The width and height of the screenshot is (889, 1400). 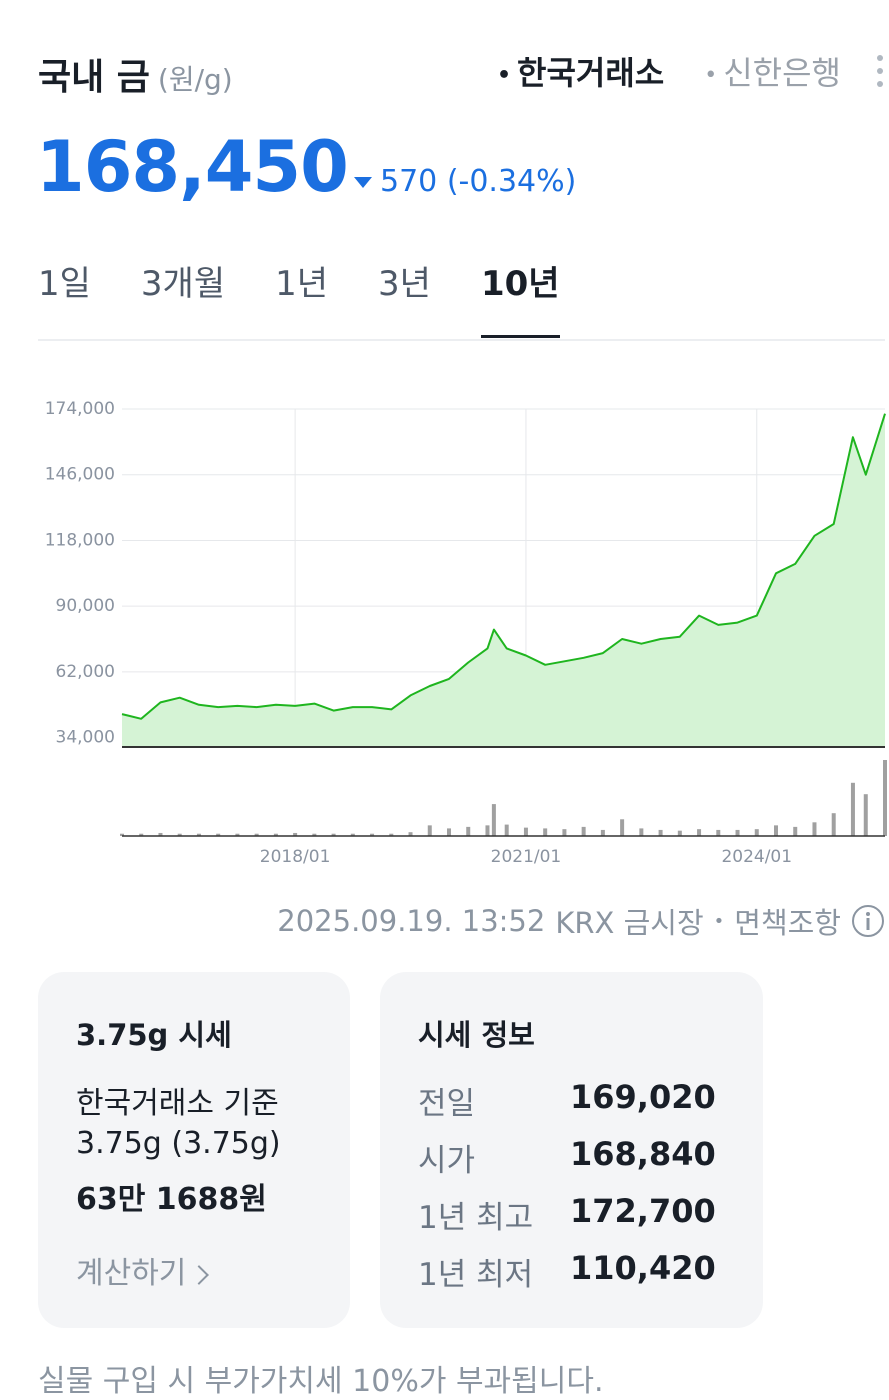 What do you see at coordinates (476, 1218) in the screenshot?
I see `row-label: 1년 최고` at bounding box center [476, 1218].